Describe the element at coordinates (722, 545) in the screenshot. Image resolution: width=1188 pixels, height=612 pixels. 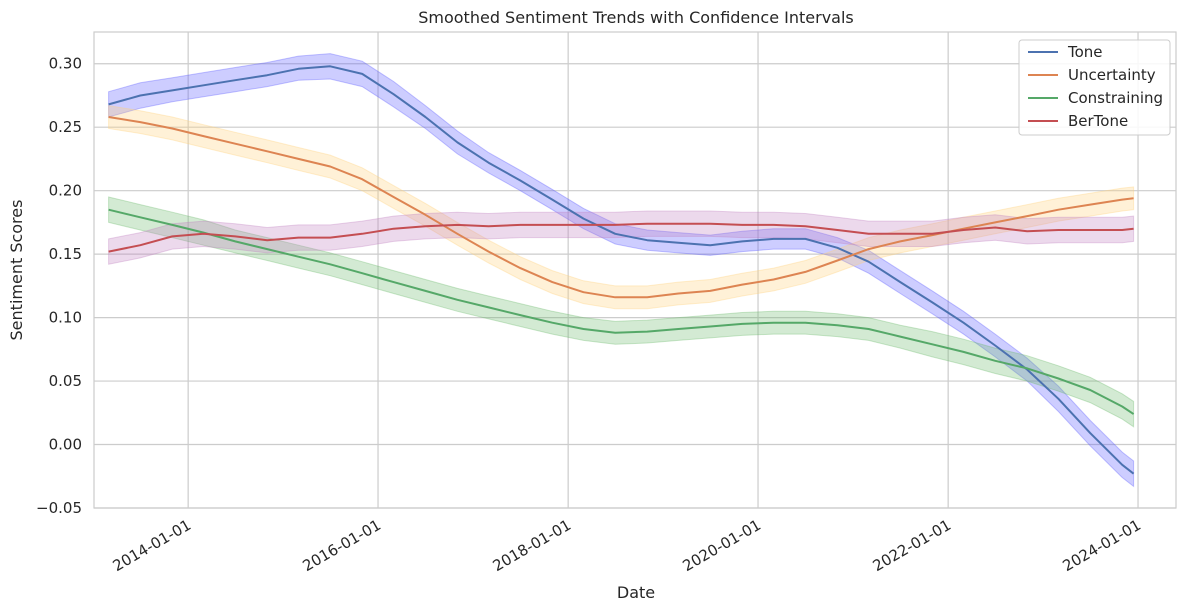
I see `x-tick-label: 2020-01-01` at that location.